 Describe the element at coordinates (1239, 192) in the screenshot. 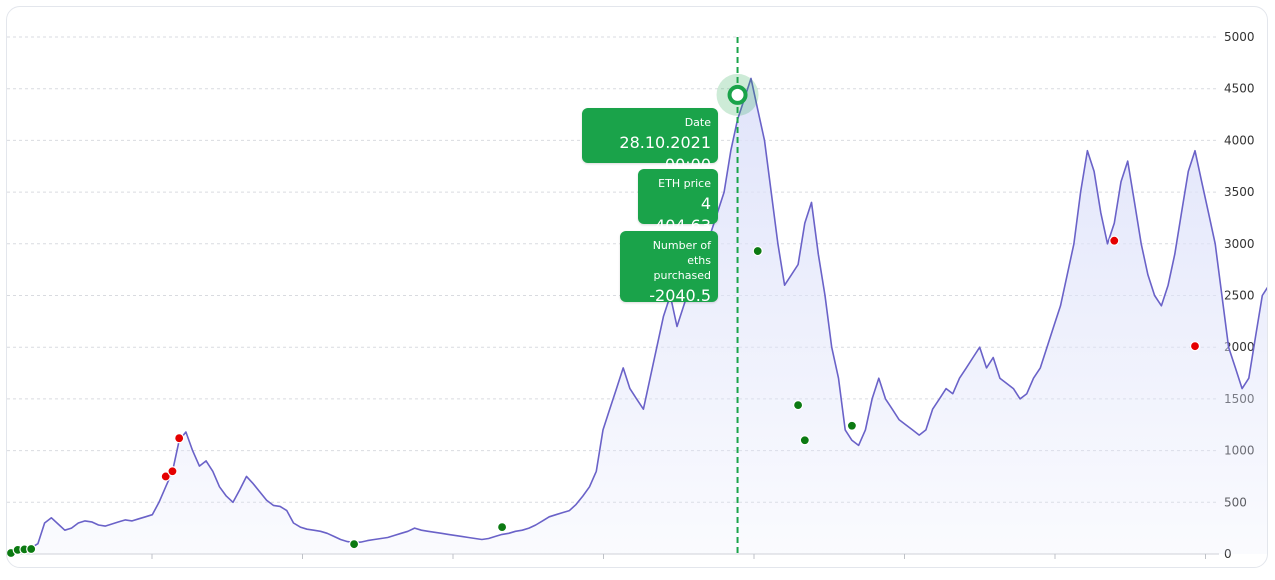

I see `y-tick-label: 3500` at that location.